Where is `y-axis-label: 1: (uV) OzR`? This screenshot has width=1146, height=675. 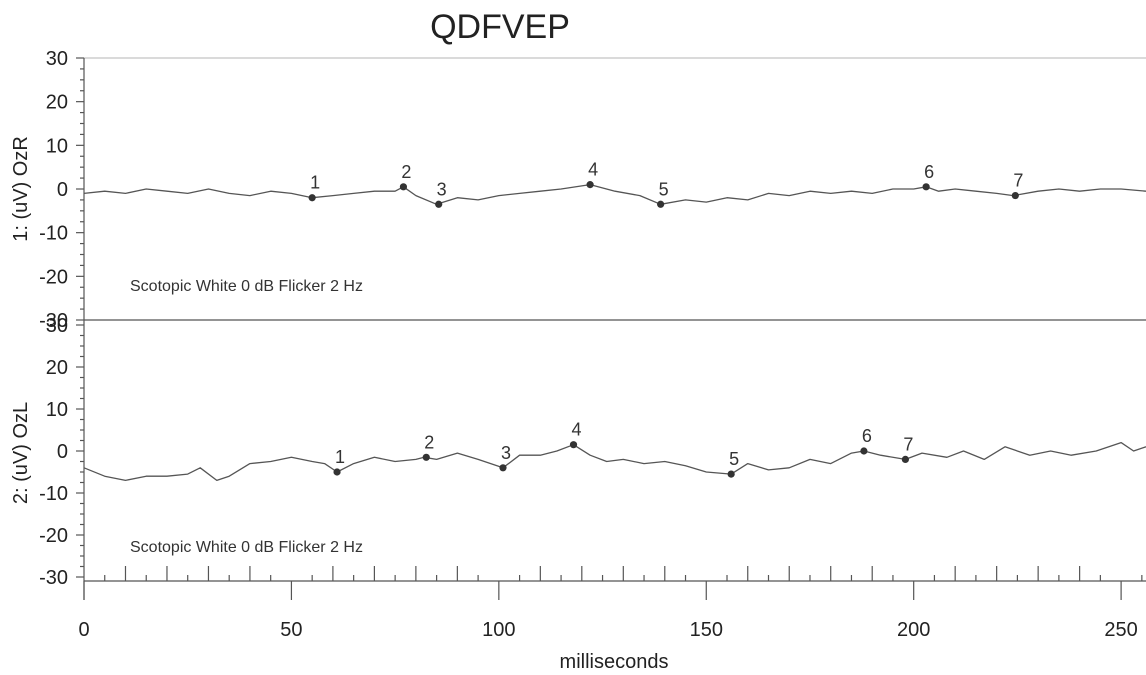
y-axis-label: 1: (uV) OzR is located at coordinates (21, 189).